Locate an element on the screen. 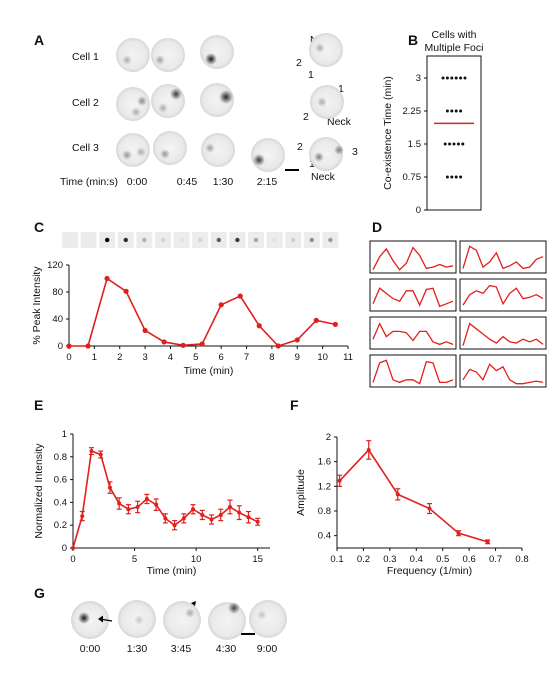  f-xtick-label-5: 0.6 is located at coordinates (469, 559).